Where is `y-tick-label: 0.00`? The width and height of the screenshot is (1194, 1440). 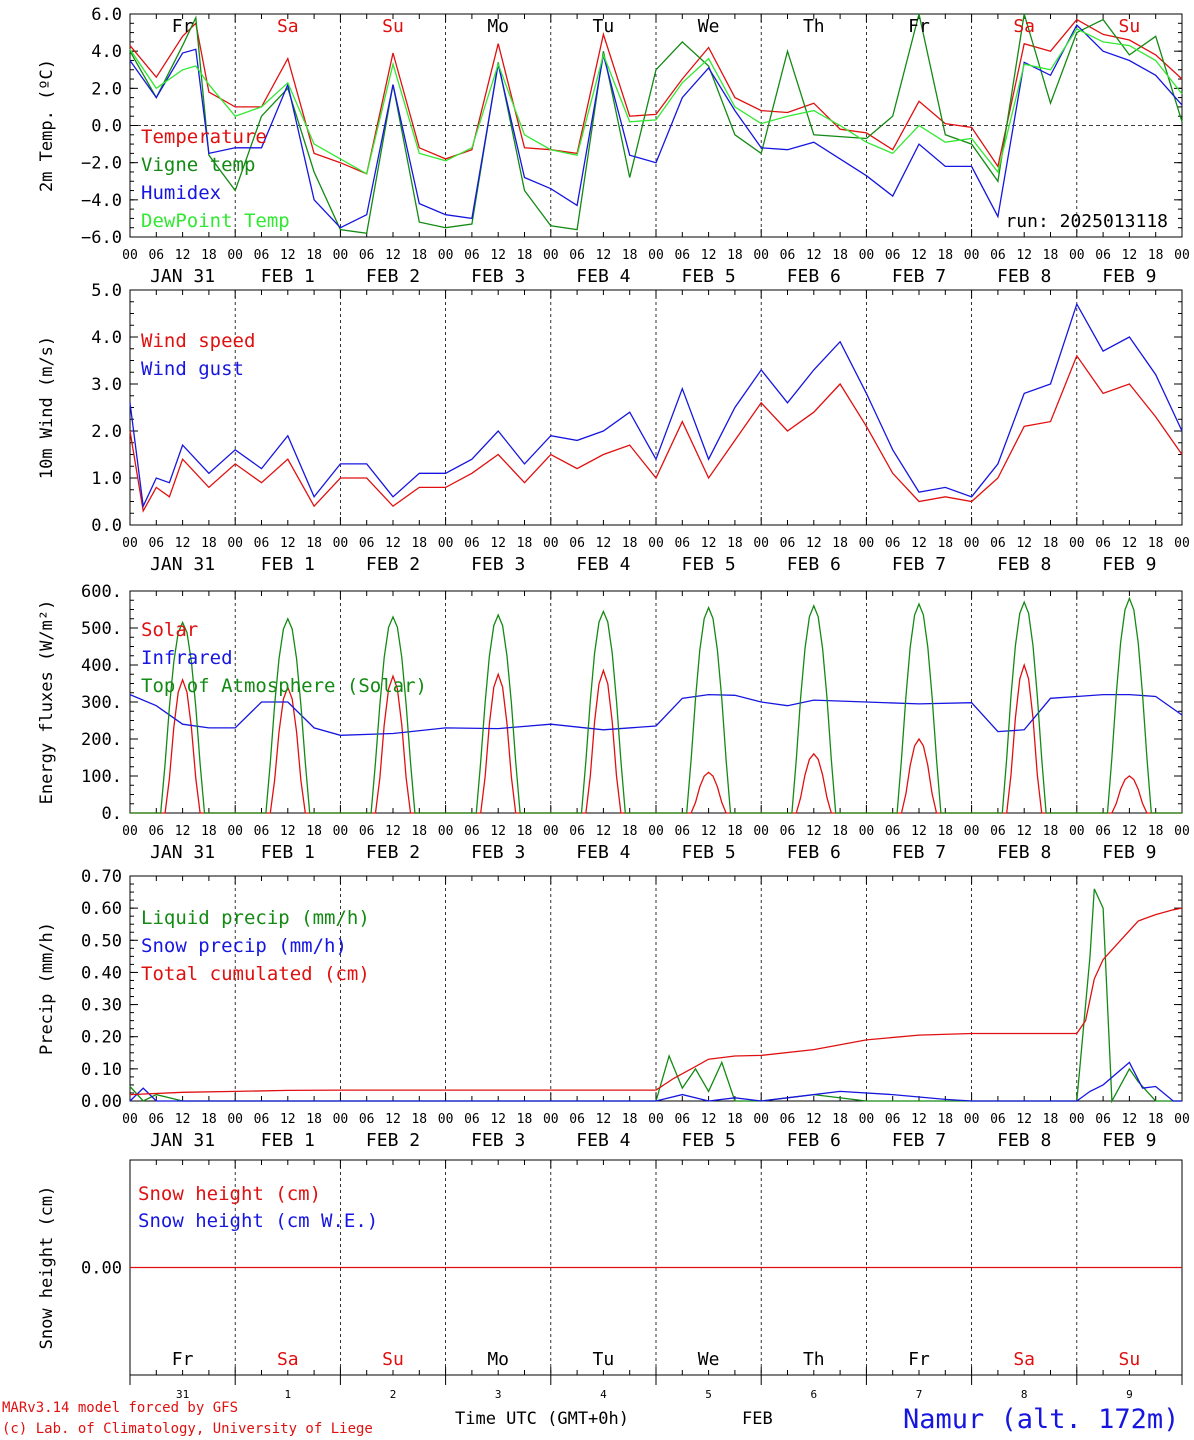 y-tick-label: 0.00 is located at coordinates (101, 1269).